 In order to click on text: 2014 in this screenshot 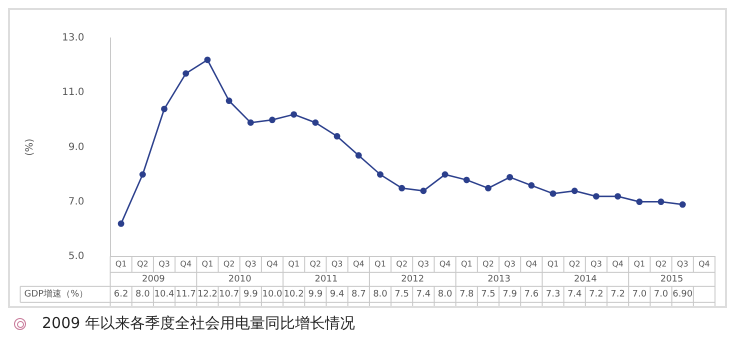, I will do `click(586, 279)`.